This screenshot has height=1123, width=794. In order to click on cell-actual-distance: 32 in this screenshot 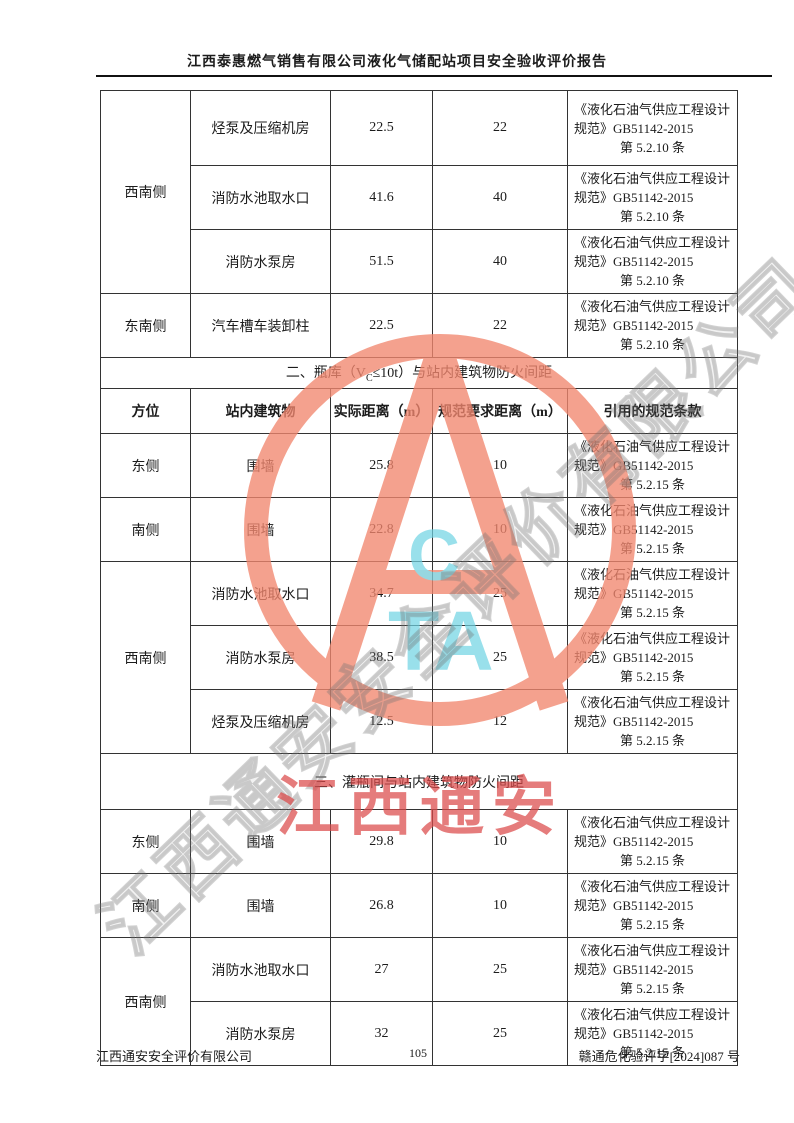, I will do `click(381, 1033)`.